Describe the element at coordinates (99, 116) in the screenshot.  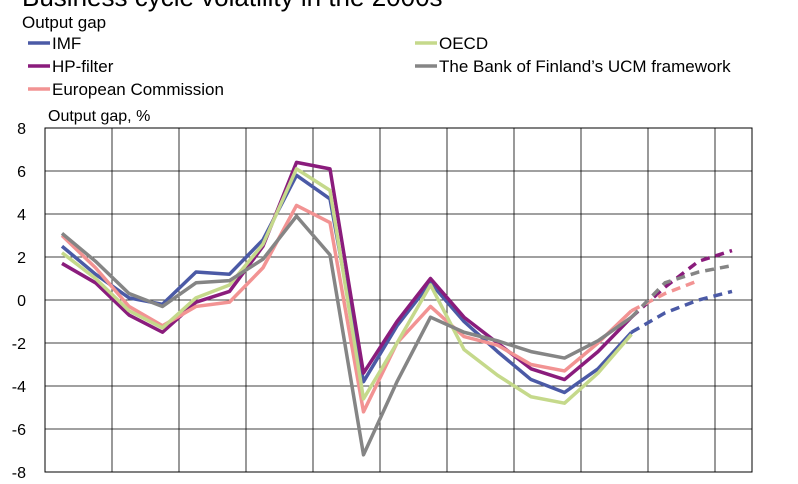
I see `y-axis-label: Output gap, %` at that location.